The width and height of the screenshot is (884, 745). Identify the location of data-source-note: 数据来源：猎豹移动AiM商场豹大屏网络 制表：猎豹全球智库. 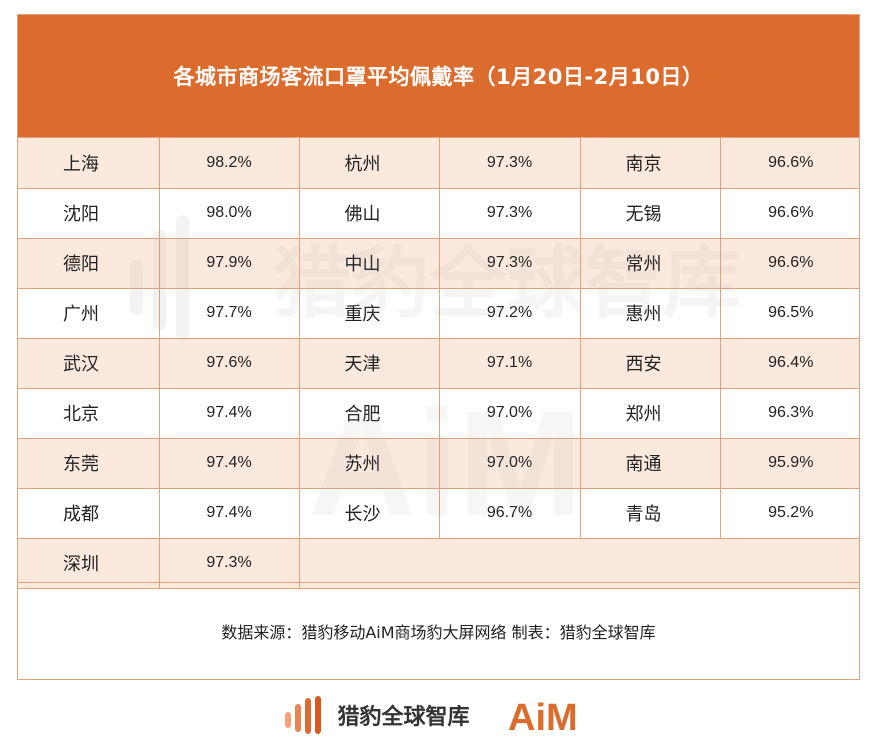
(438, 630).